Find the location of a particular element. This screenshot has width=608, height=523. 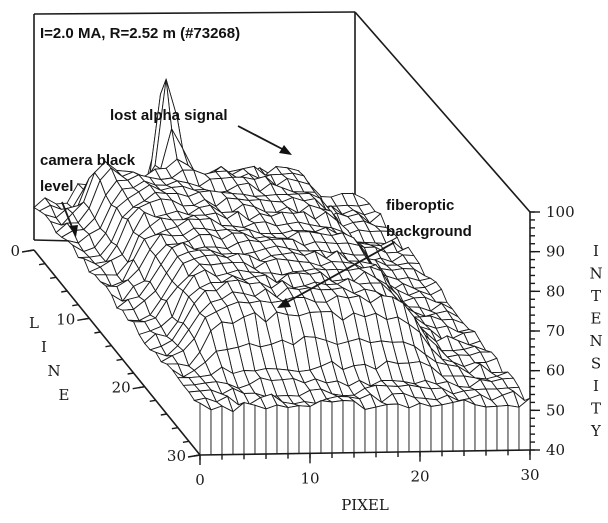

line-axis-line is located at coordinates (117, 352).